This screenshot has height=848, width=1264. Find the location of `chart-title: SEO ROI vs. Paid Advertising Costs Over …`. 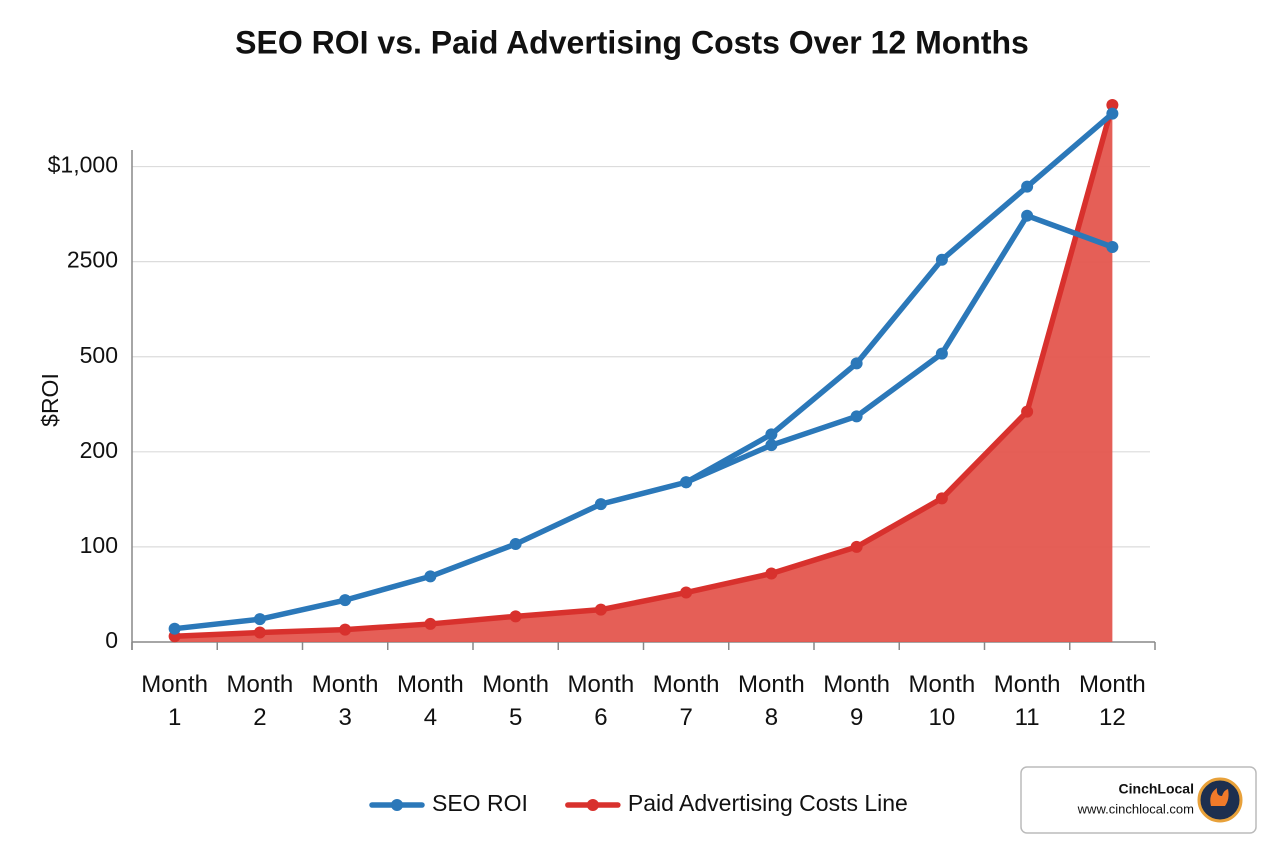

chart-title: SEO ROI vs. Paid Advertising Costs Over … is located at coordinates (632, 42).